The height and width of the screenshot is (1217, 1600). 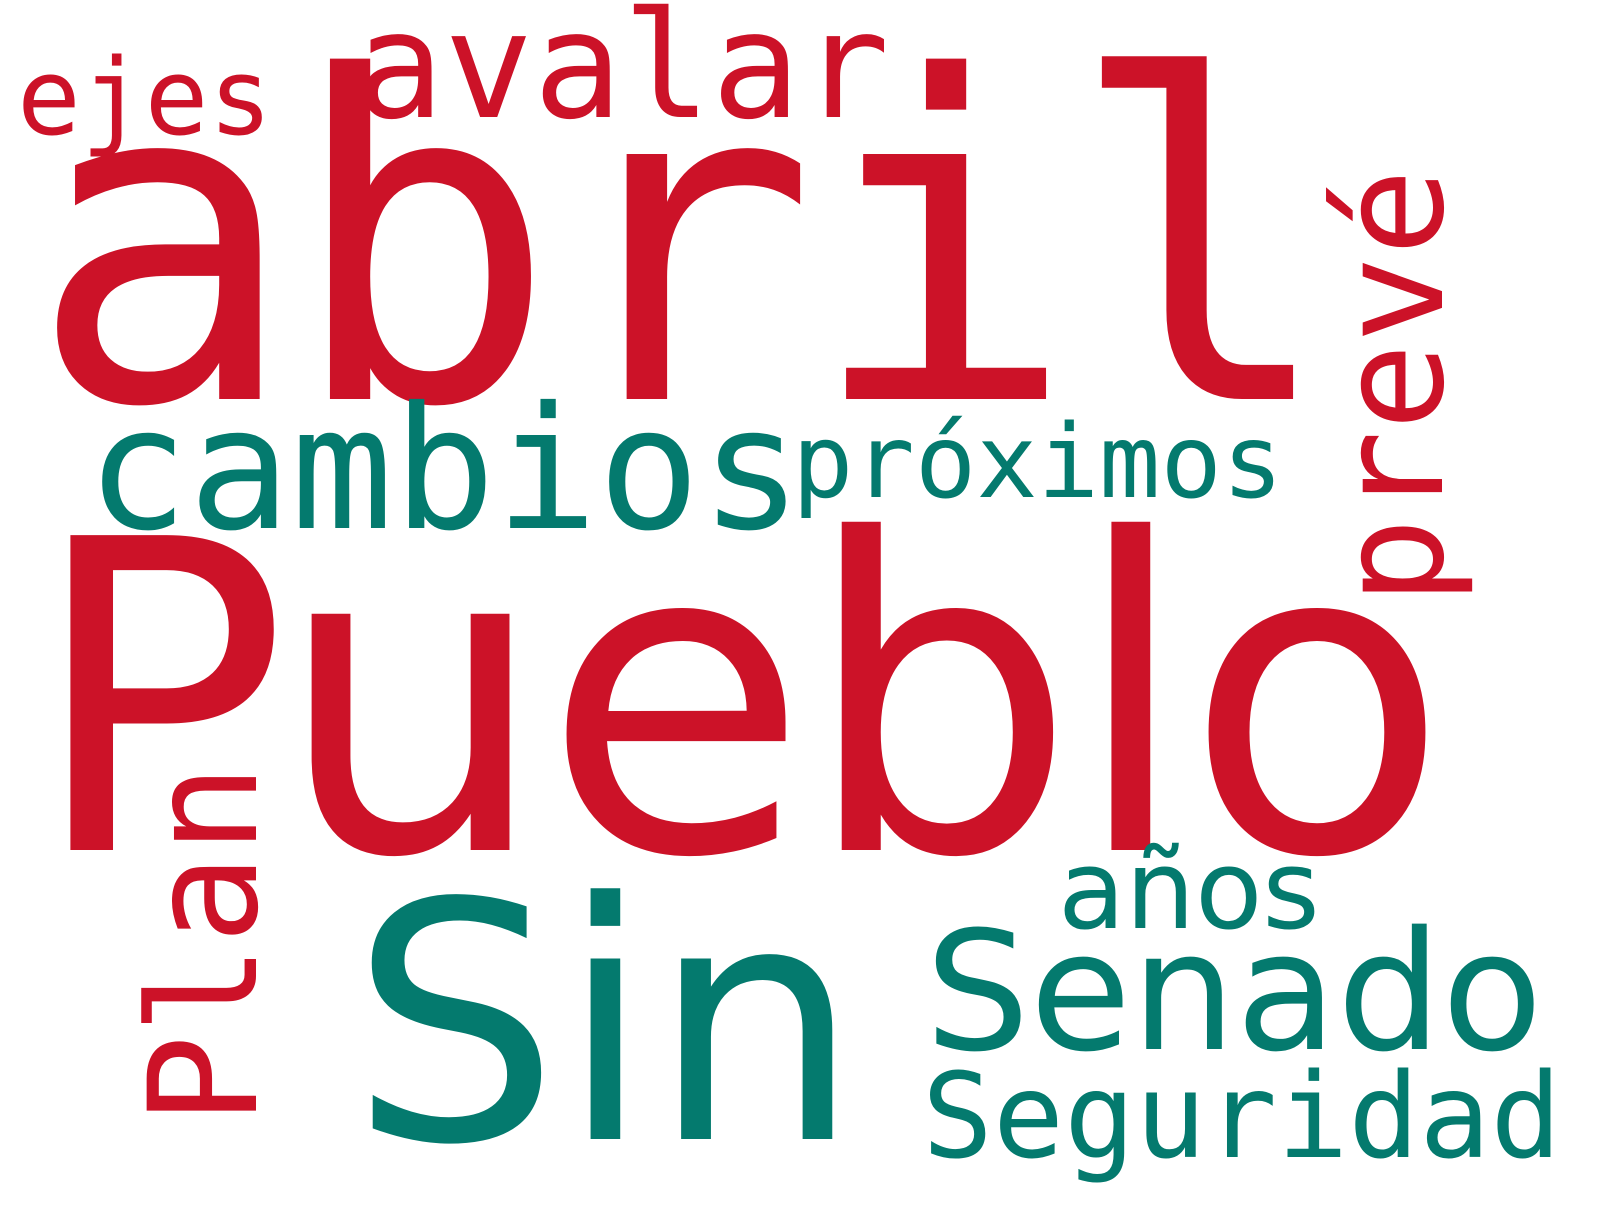 I want to click on word-anos: años, so click(x=1189, y=890).